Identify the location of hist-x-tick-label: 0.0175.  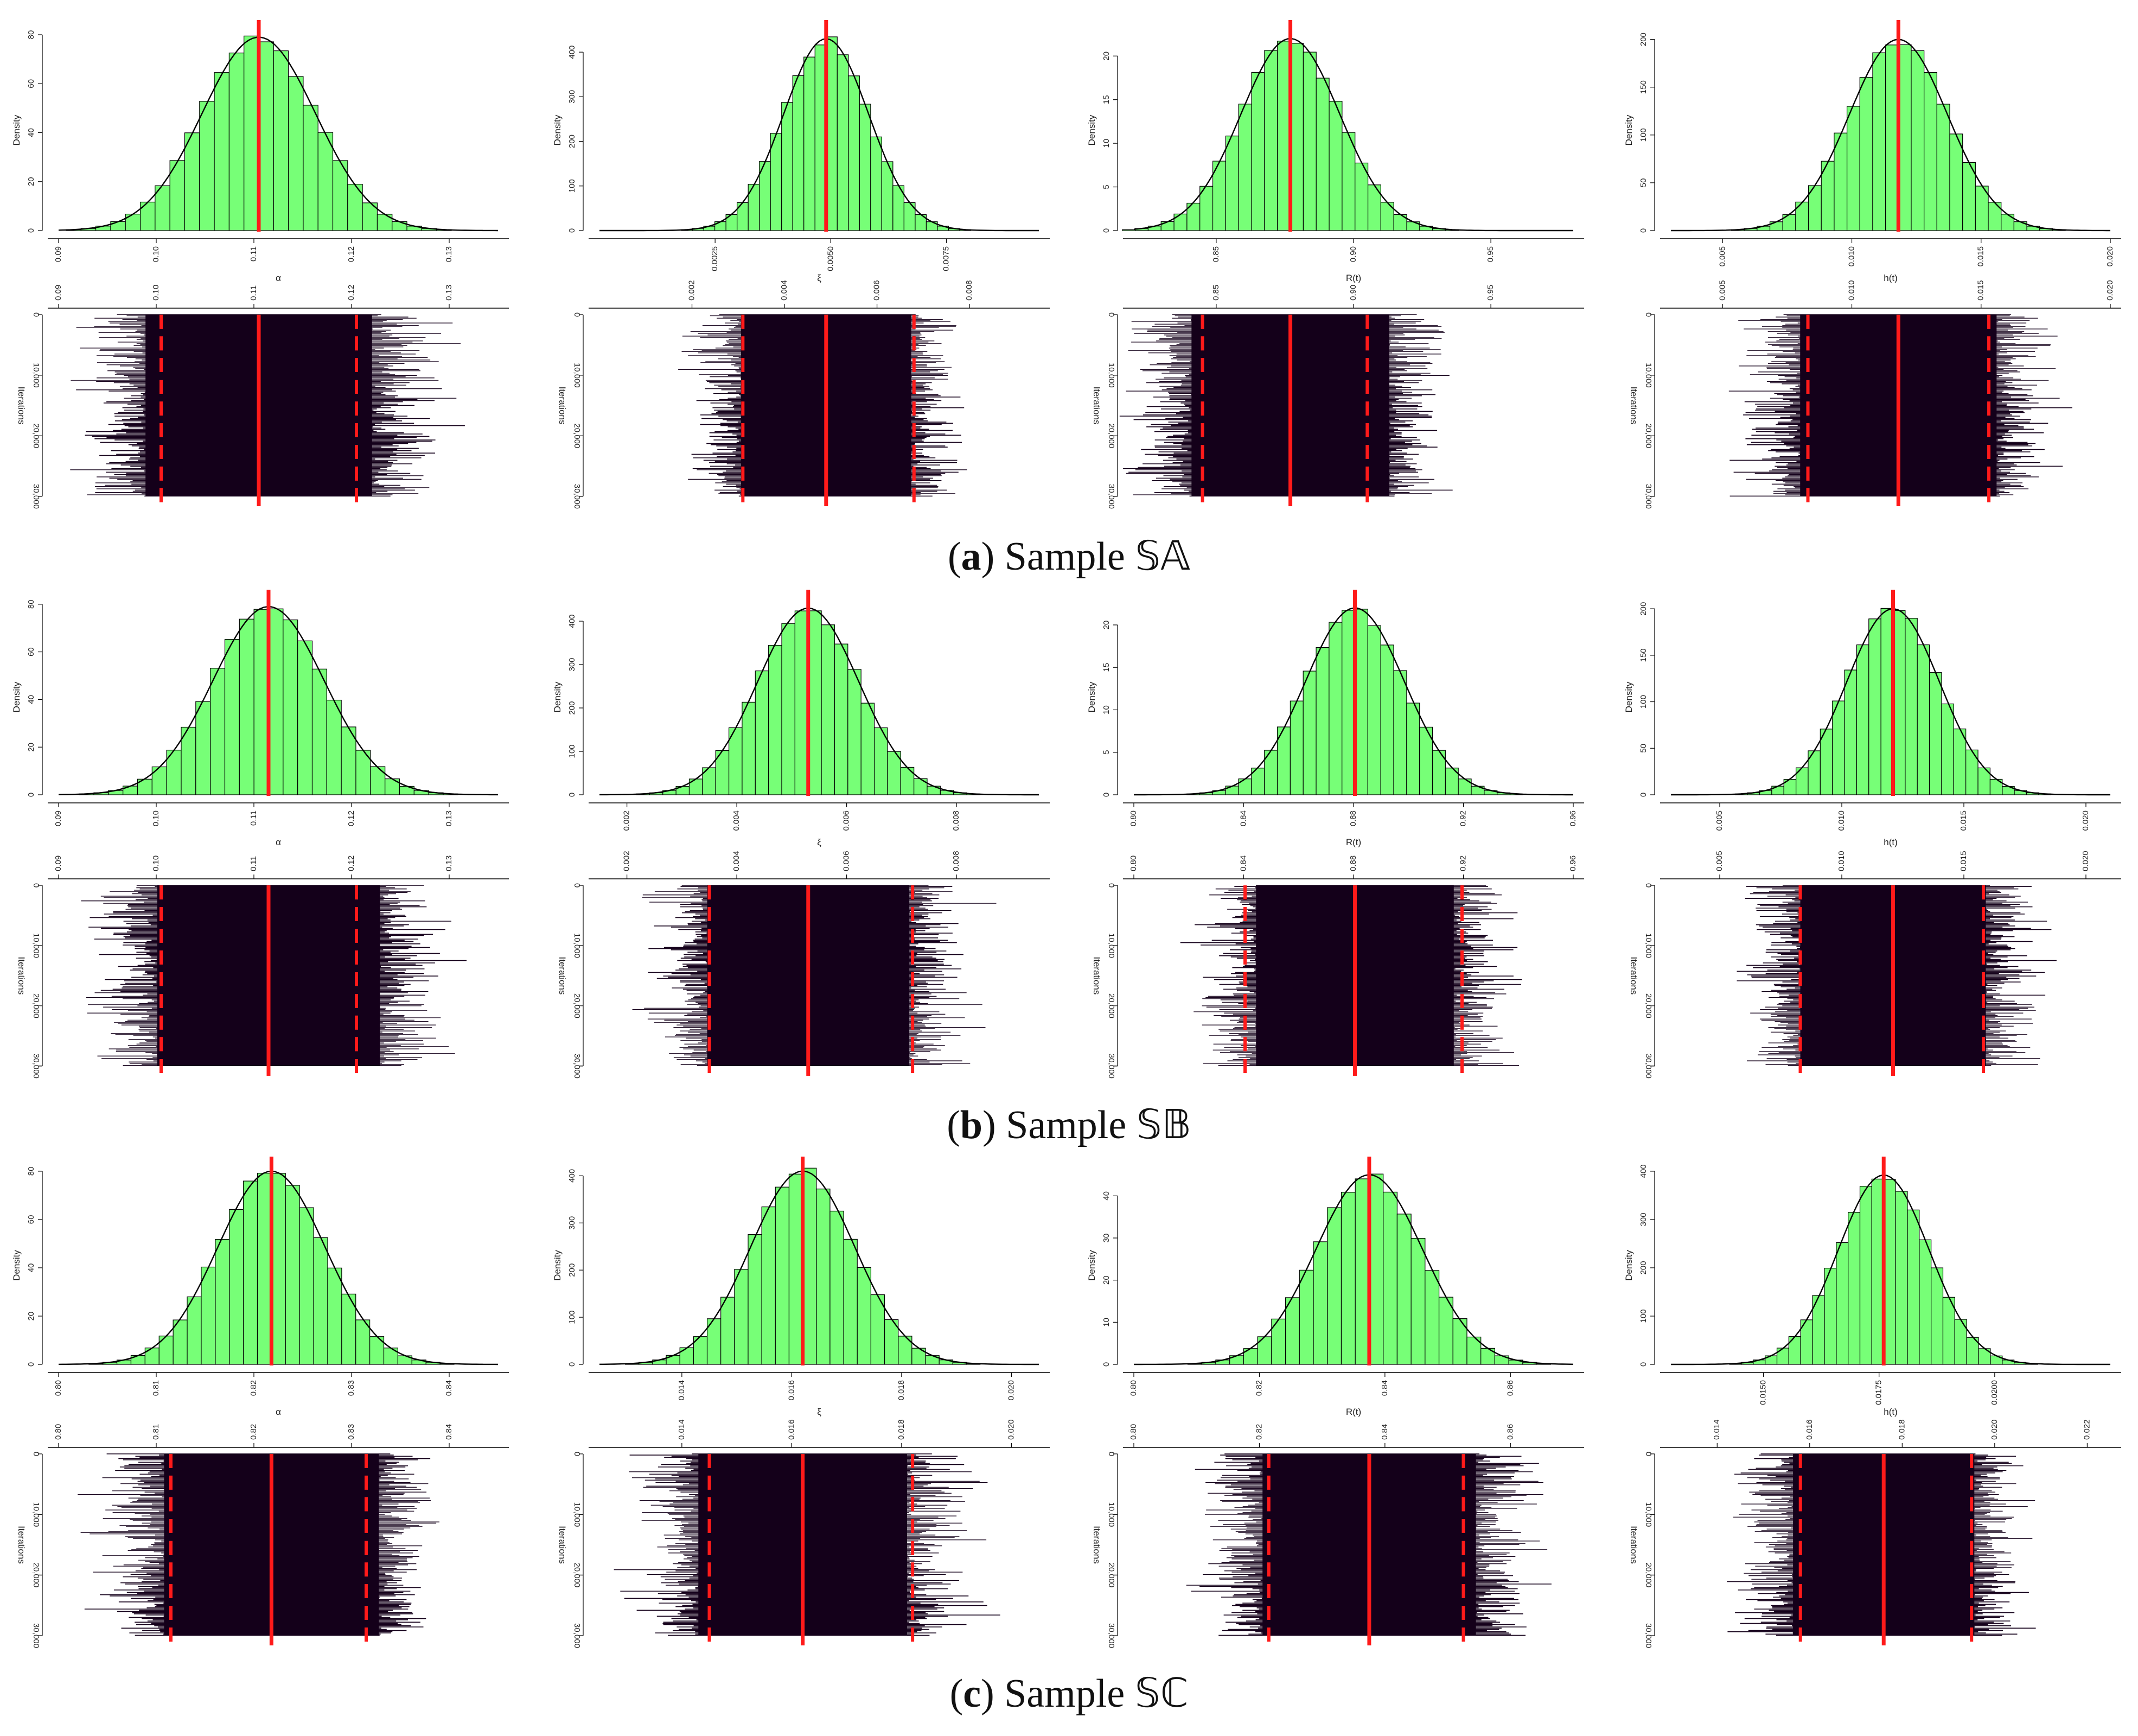
(1879, 1392).